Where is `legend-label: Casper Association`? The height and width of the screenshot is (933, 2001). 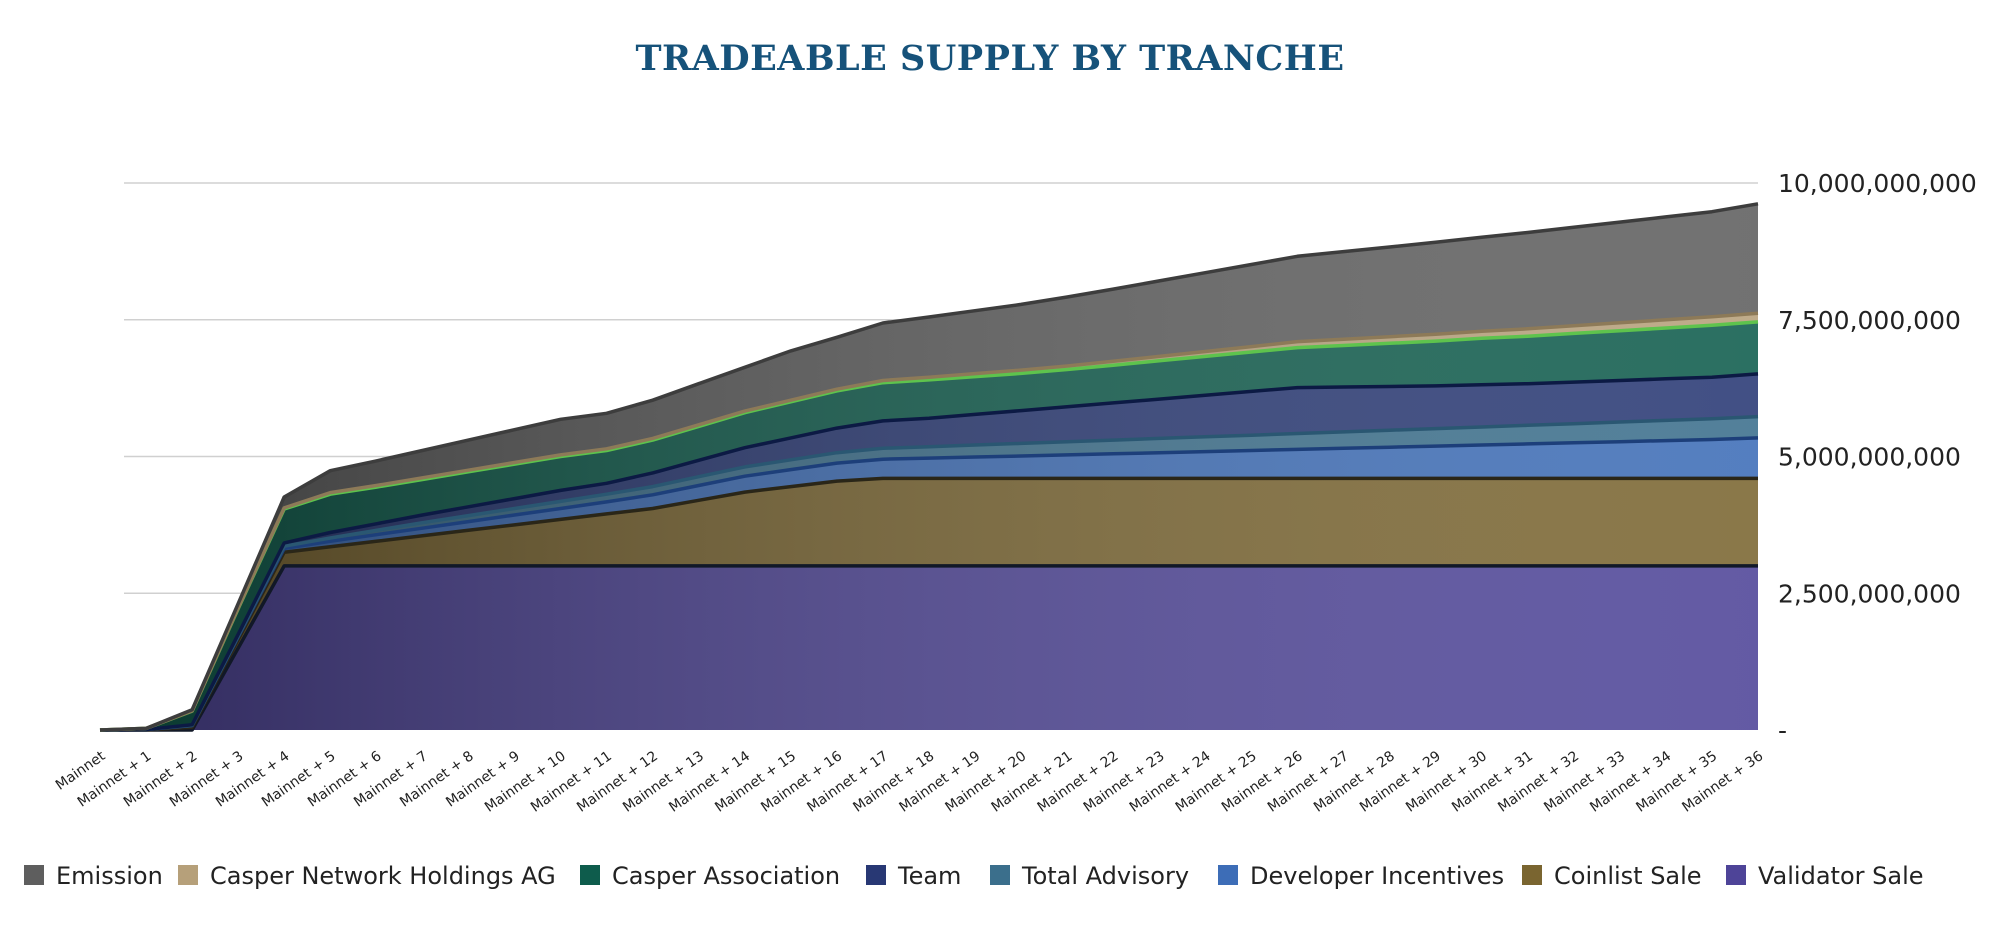 legend-label: Casper Association is located at coordinates (726, 876).